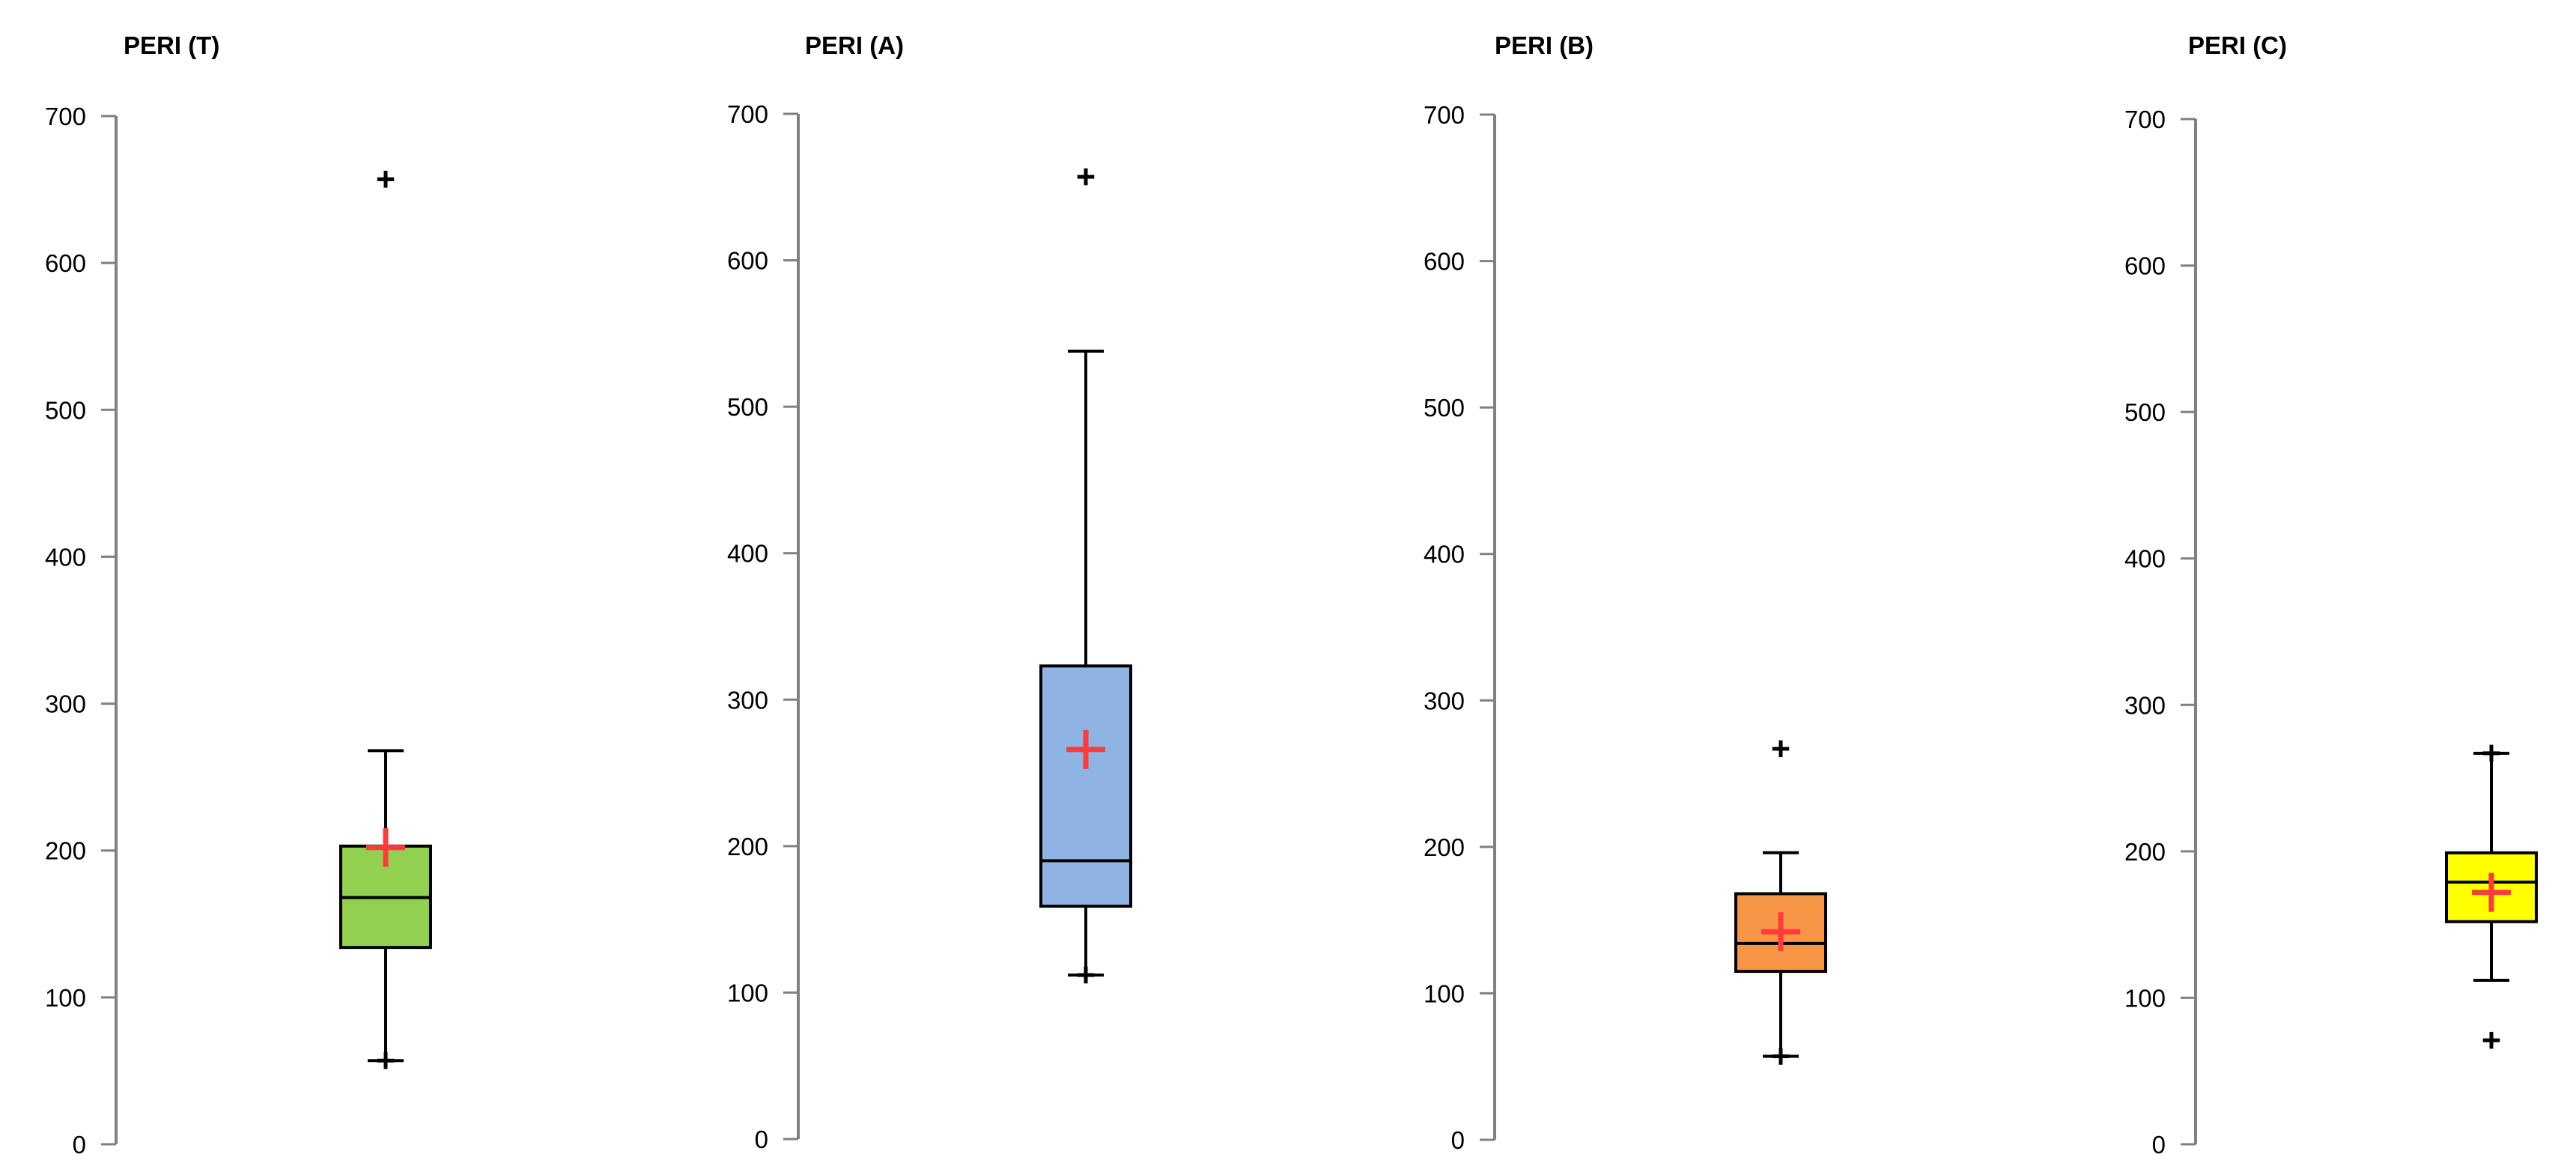  I want to click on chart-title: PERI (A), so click(854, 45).